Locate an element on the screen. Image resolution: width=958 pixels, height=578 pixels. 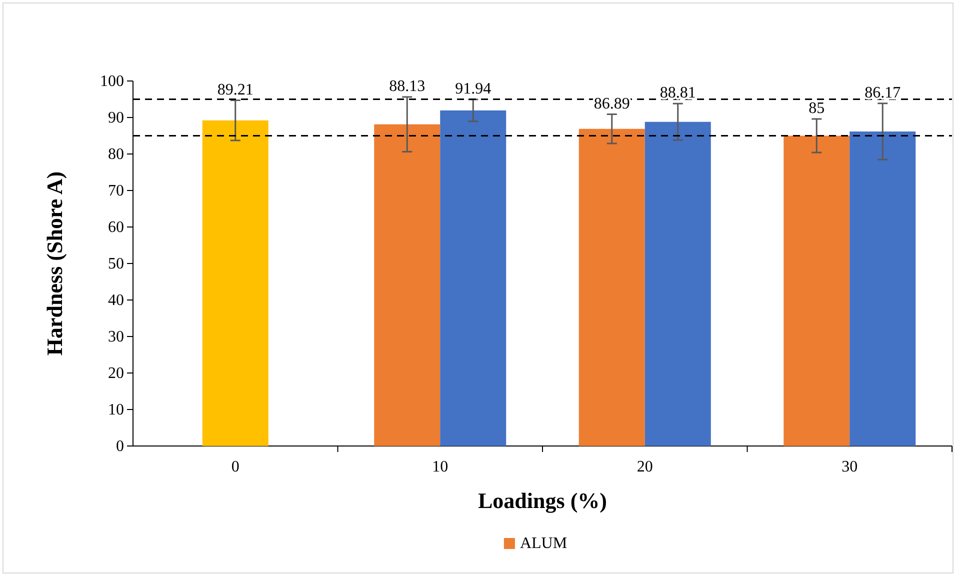
y-tick-label: 10 is located at coordinates (116, 410).